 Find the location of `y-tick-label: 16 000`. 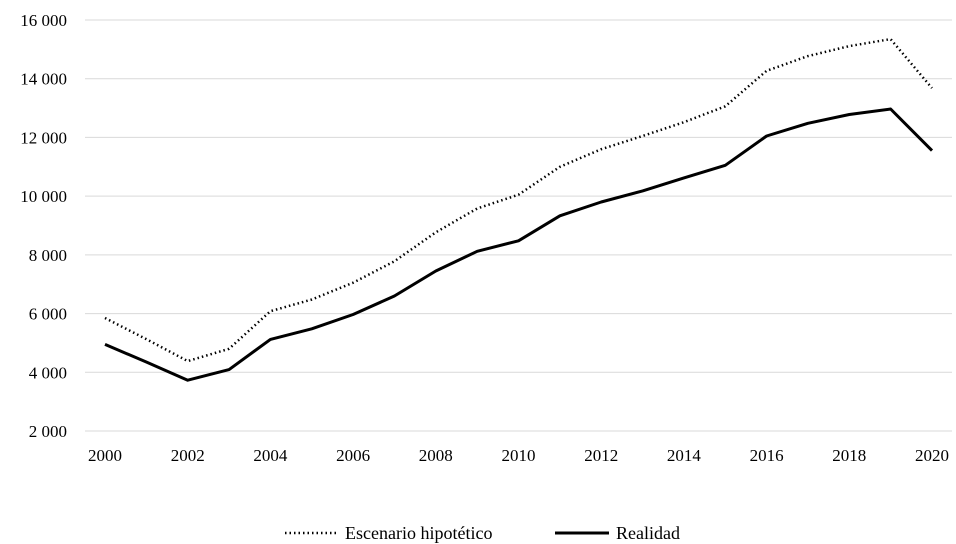

y-tick-label: 16 000 is located at coordinates (43, 20).